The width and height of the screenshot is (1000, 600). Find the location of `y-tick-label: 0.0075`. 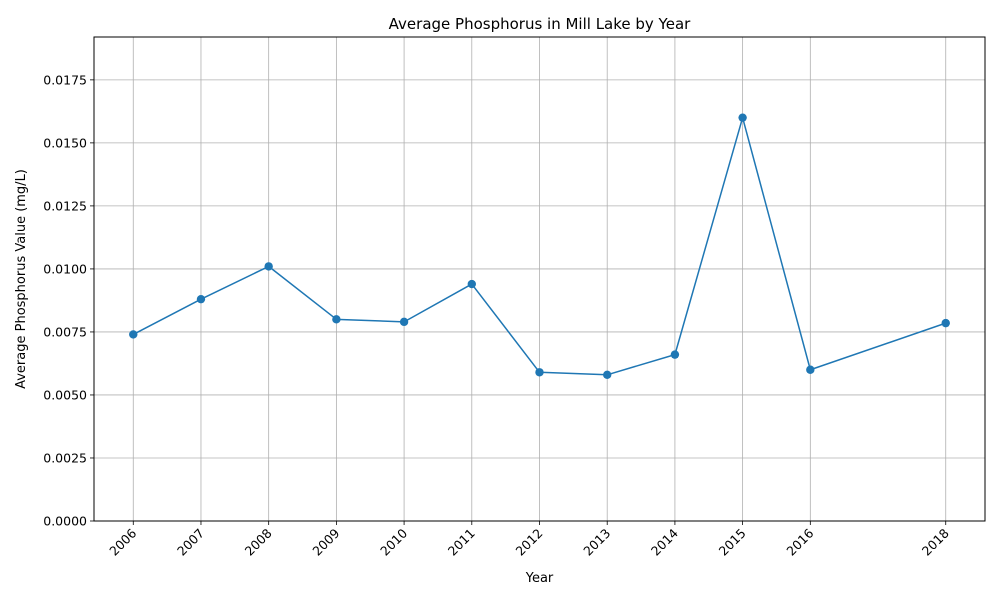

y-tick-label: 0.0075 is located at coordinates (65, 331).